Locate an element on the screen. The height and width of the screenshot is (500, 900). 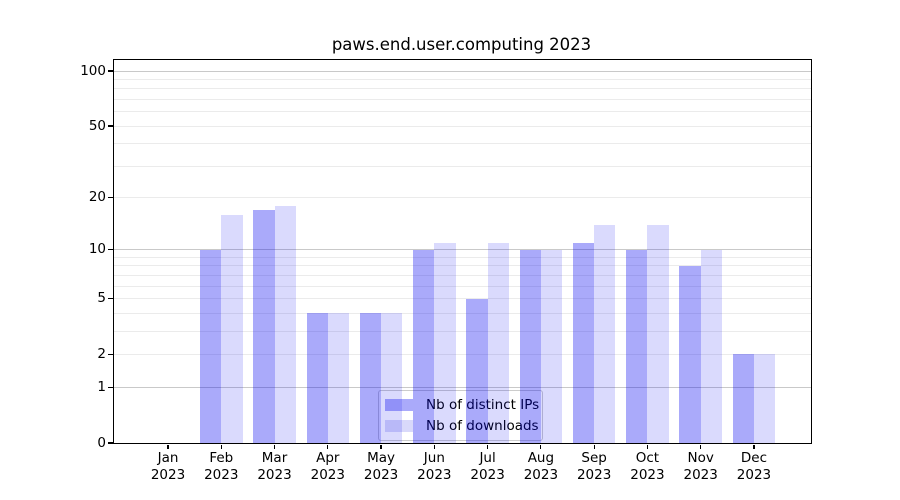
legend-swatch-downloads is located at coordinates (399, 426).